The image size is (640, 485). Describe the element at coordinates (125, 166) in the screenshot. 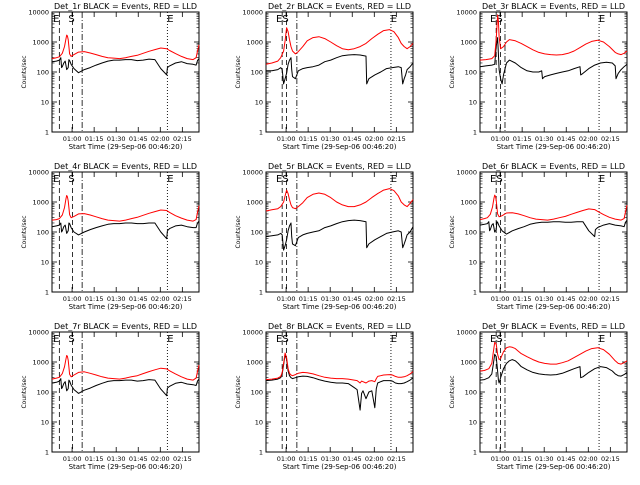

I see `panel-title: Det_4r BLACK = Events, RED = LLD` at that location.